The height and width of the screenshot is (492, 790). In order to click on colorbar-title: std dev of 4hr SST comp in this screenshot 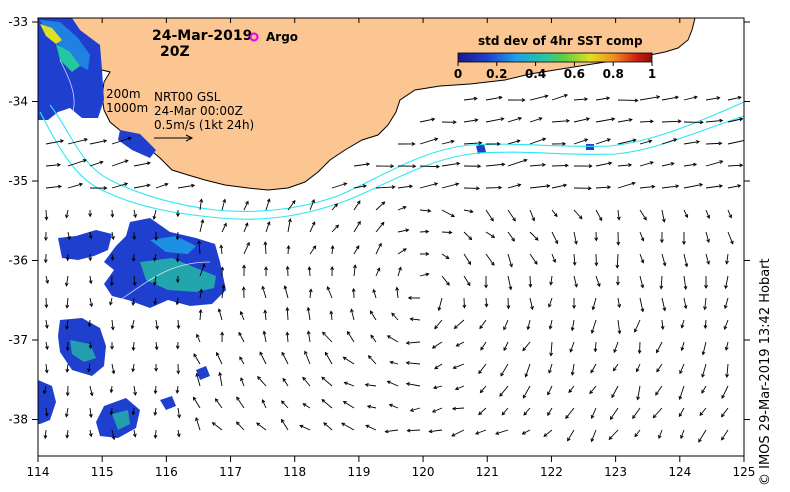, I will do `click(560, 41)`.